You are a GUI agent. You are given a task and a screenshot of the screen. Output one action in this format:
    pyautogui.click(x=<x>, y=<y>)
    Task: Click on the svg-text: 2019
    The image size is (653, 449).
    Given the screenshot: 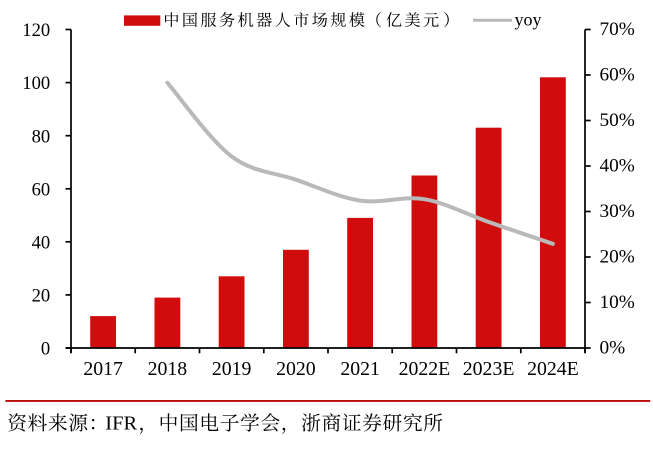 What is the action you would take?
    pyautogui.click(x=232, y=369)
    